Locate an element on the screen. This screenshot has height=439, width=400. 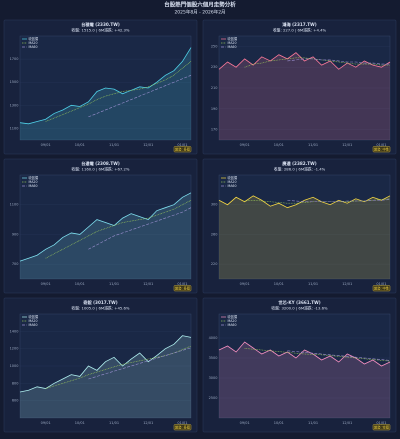
y-tick-label: 3000 is located at coordinates (213, 378).